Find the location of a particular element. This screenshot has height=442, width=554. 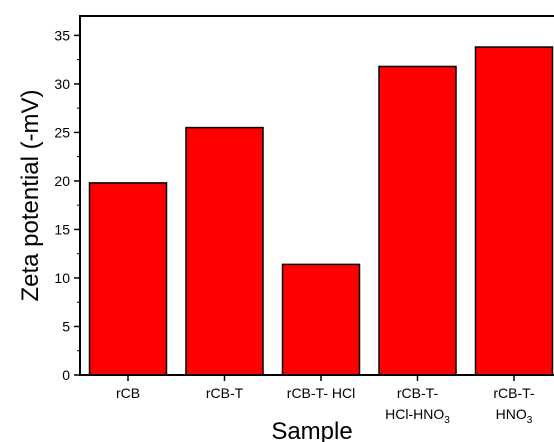

y-axis-ticks: 0 5 10 15 20 25 30 35 is located at coordinates (67, 205).